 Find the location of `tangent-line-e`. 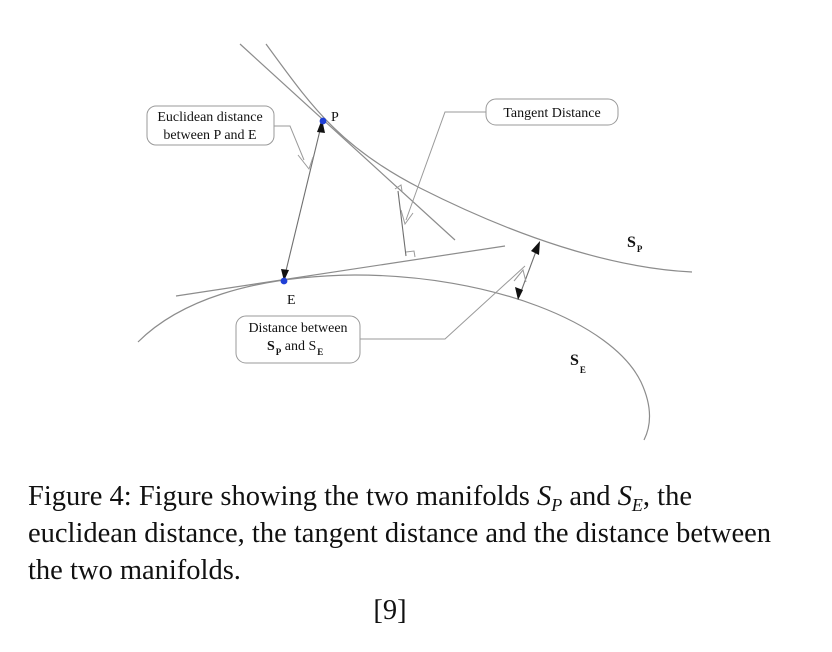

tangent-line-e is located at coordinates (340, 271).